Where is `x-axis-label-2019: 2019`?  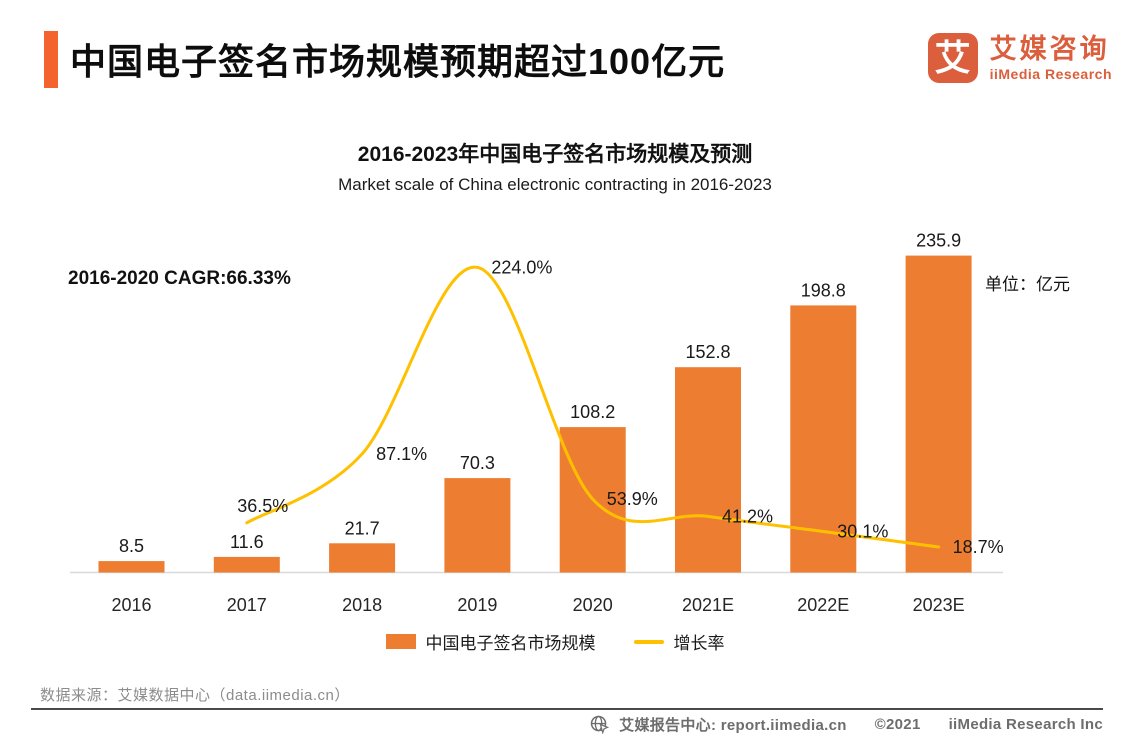
x-axis-label-2019: 2019 is located at coordinates (477, 605).